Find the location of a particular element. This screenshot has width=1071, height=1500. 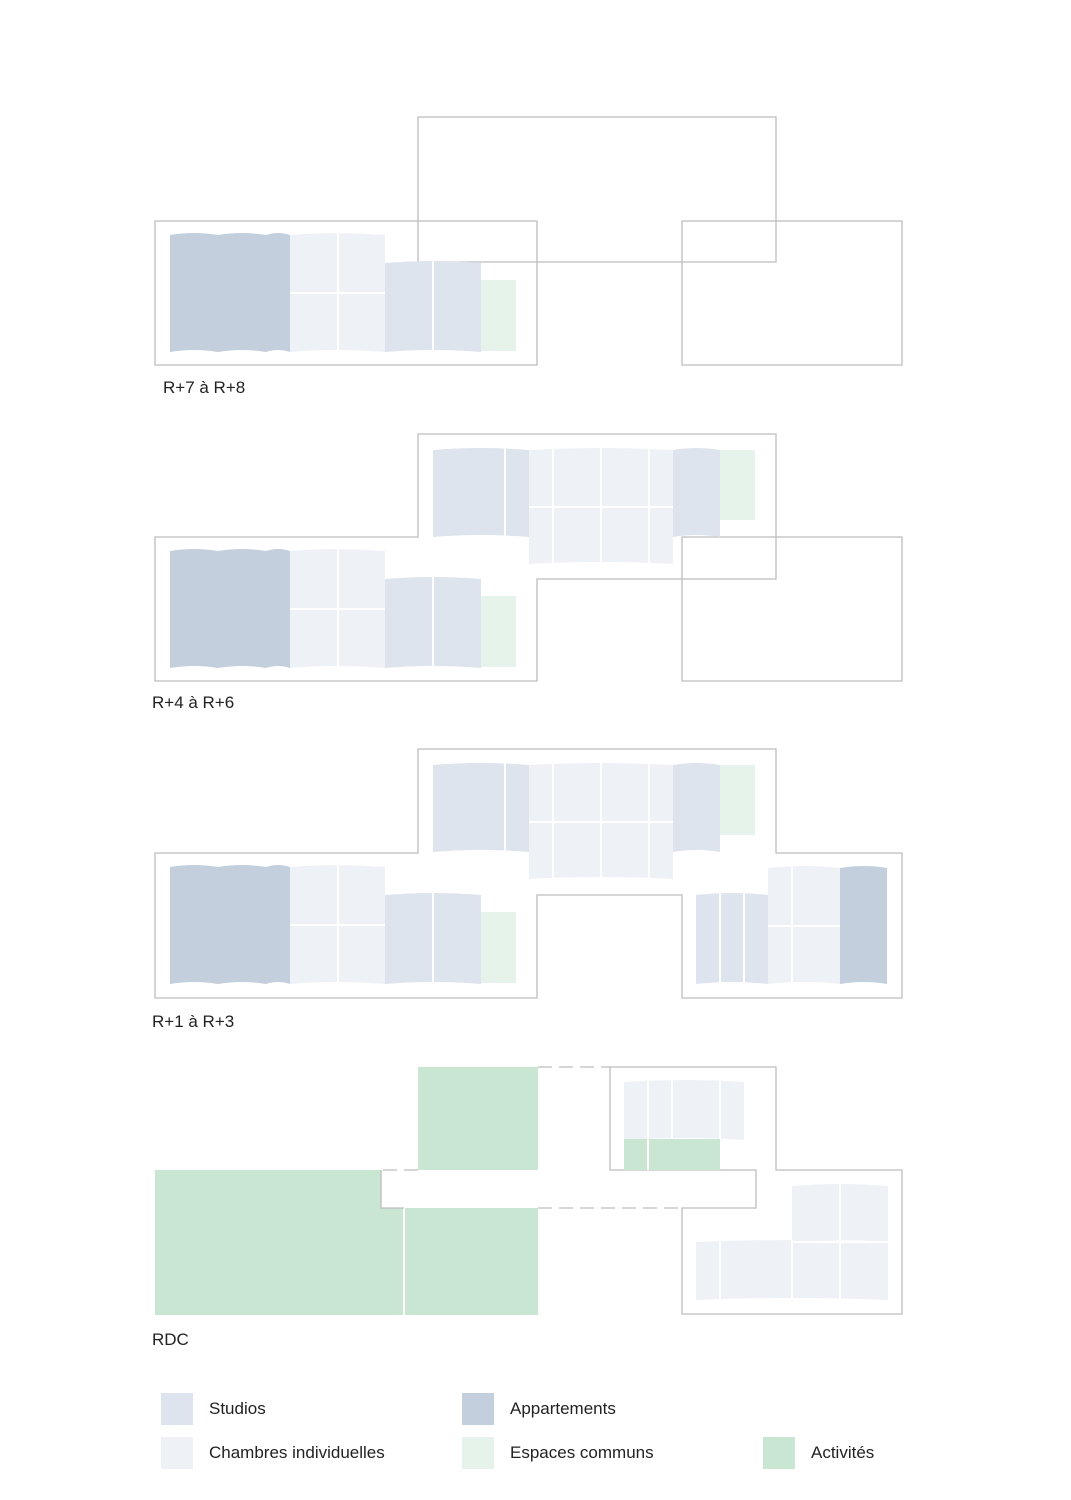

floor-plan-r7-r8 is located at coordinates (528, 241).